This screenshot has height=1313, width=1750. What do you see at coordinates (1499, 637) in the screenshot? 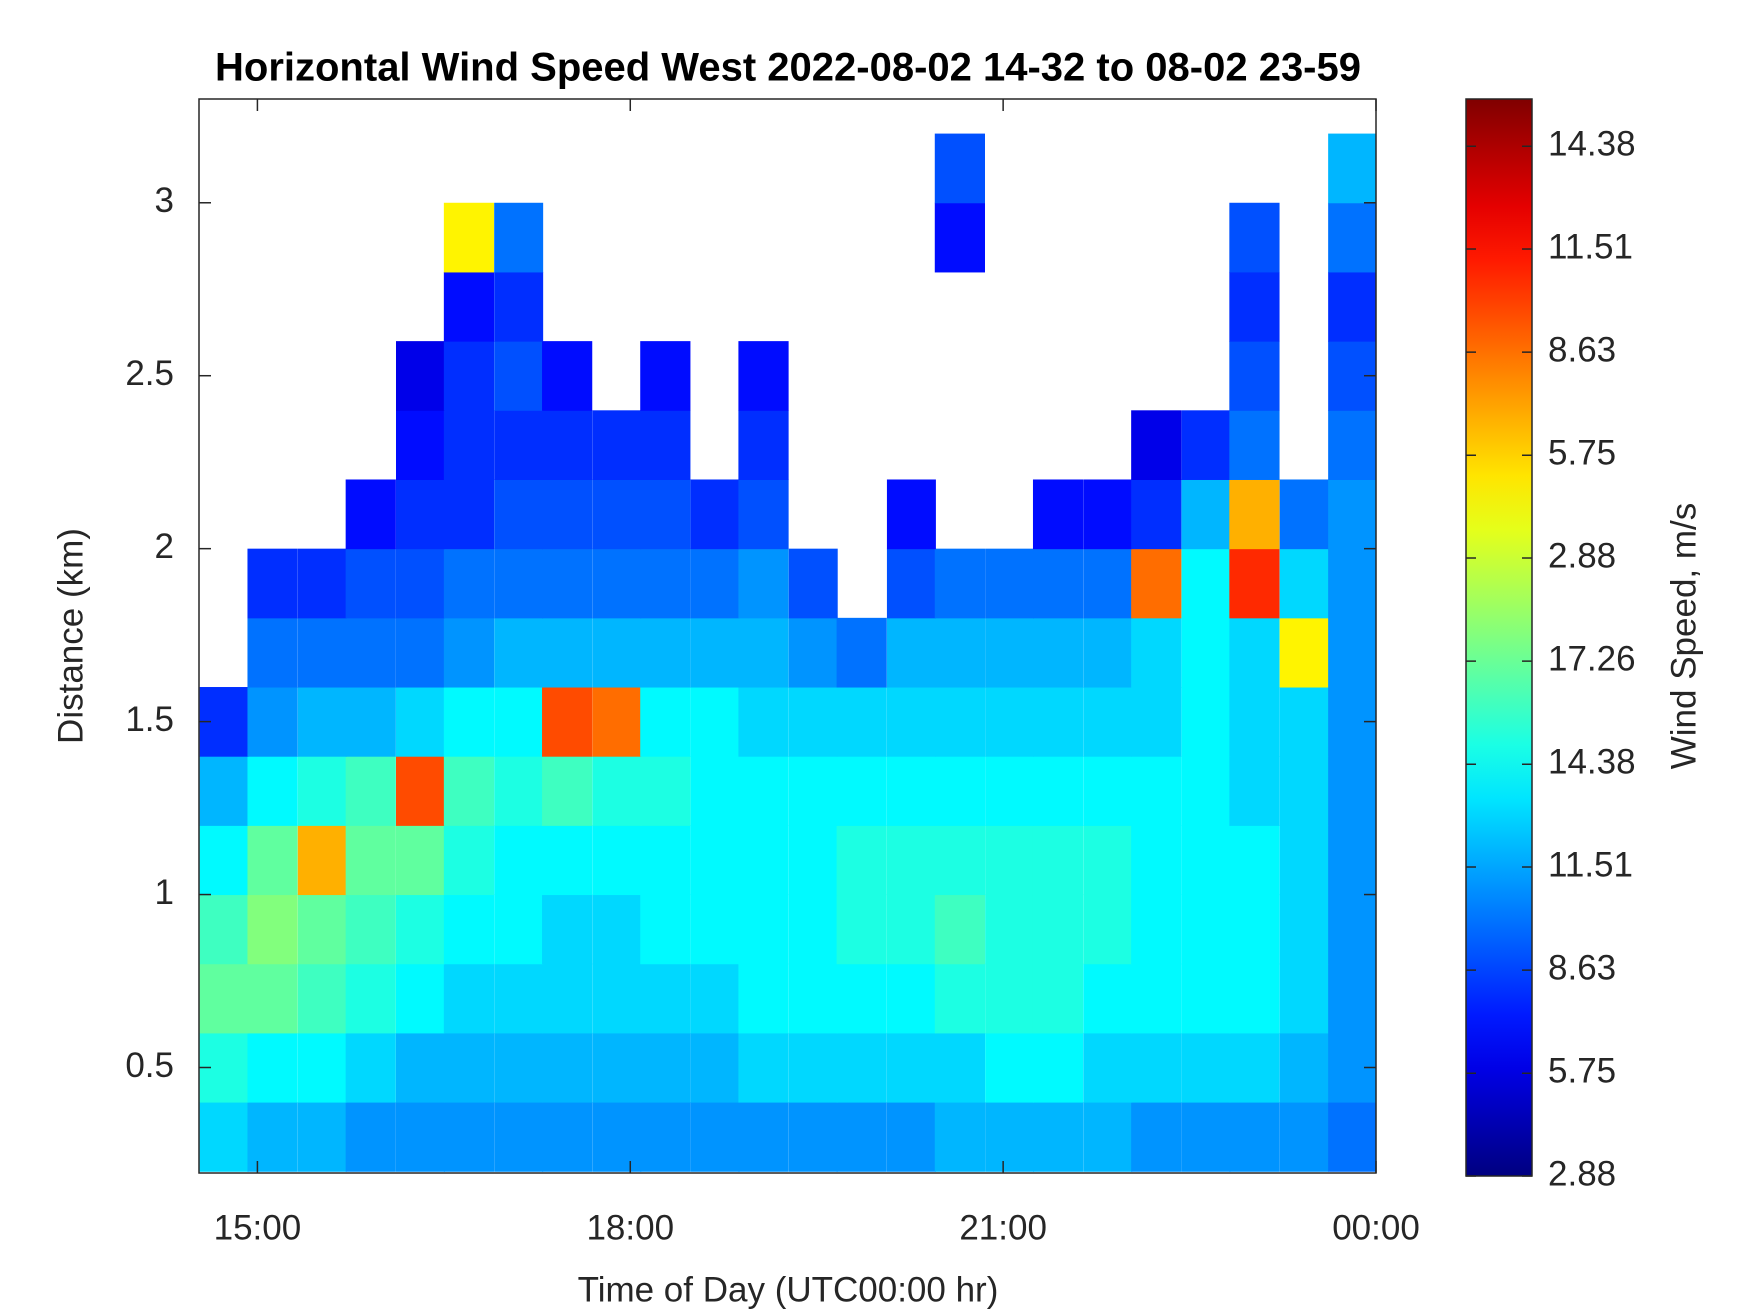
I see `colorbar` at bounding box center [1499, 637].